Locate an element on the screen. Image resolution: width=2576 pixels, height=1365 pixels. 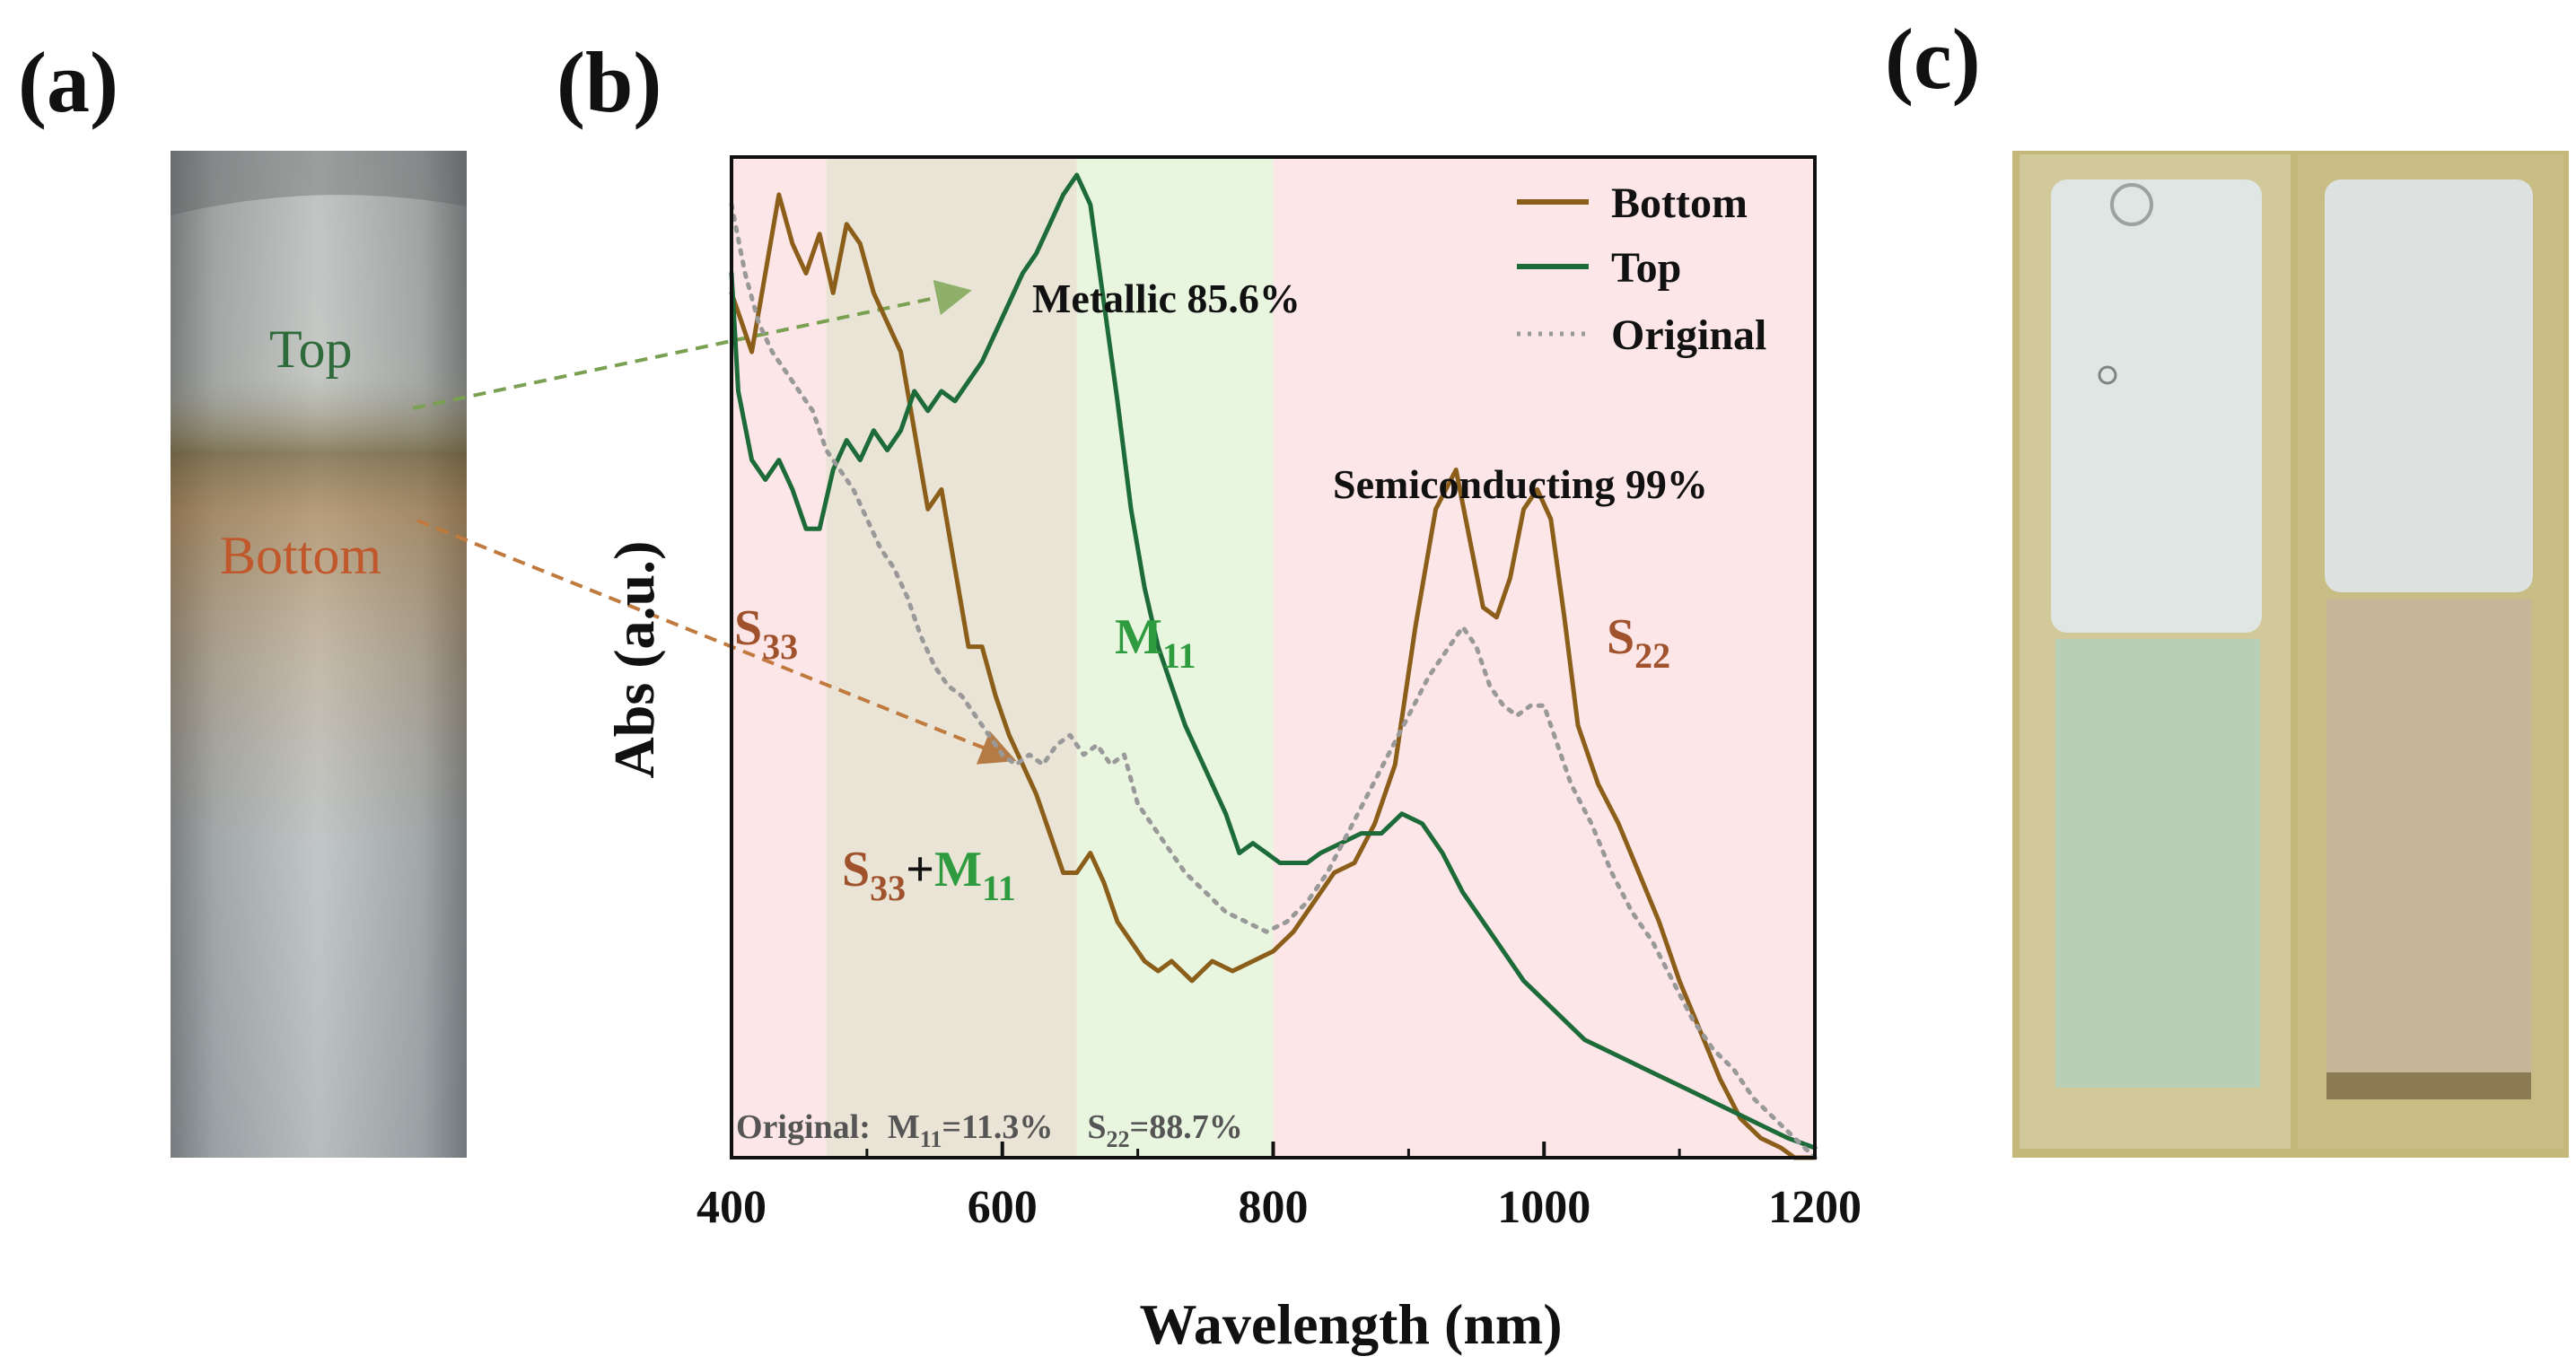
shaded-region-m11 is located at coordinates (1175, 658).